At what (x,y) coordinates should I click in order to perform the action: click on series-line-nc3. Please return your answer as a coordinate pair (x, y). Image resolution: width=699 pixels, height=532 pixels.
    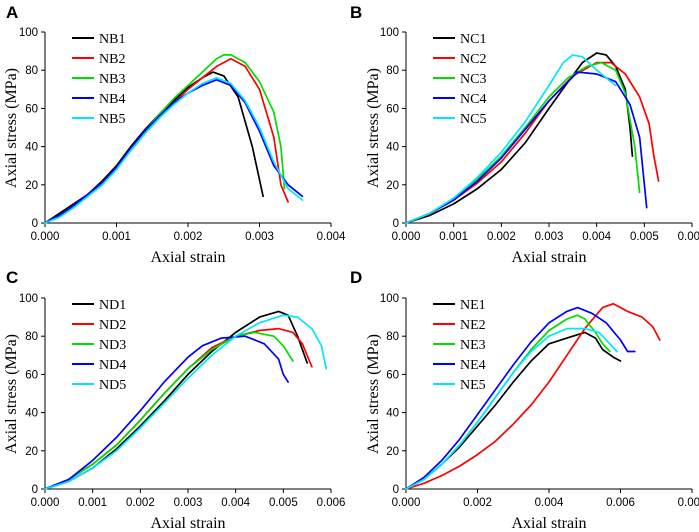
    Looking at the image, I should click on (523, 142).